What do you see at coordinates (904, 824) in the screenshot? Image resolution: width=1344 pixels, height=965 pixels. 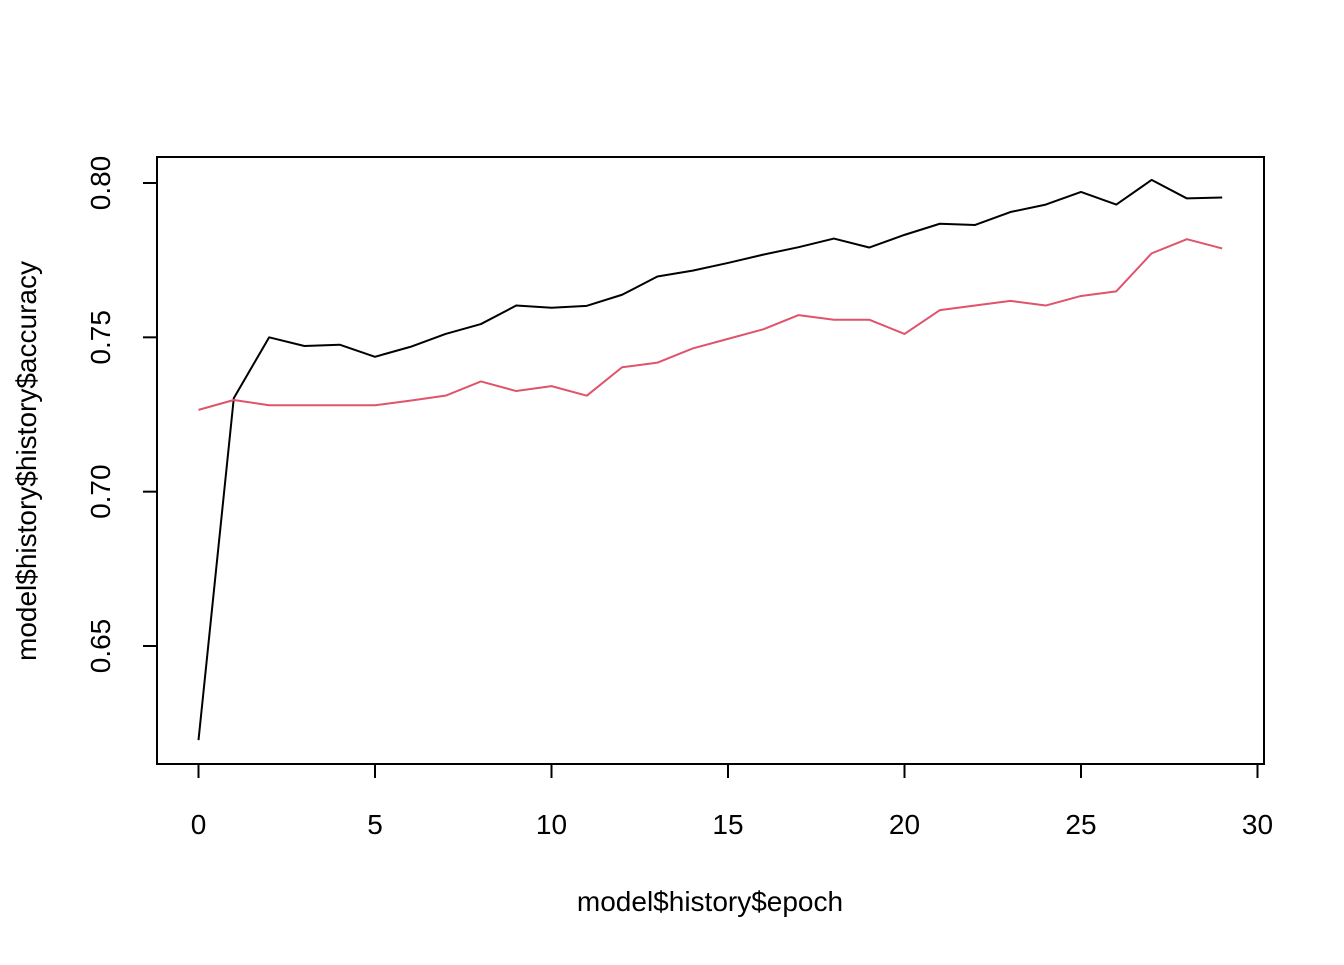 I see `x-tick-label: 20` at bounding box center [904, 824].